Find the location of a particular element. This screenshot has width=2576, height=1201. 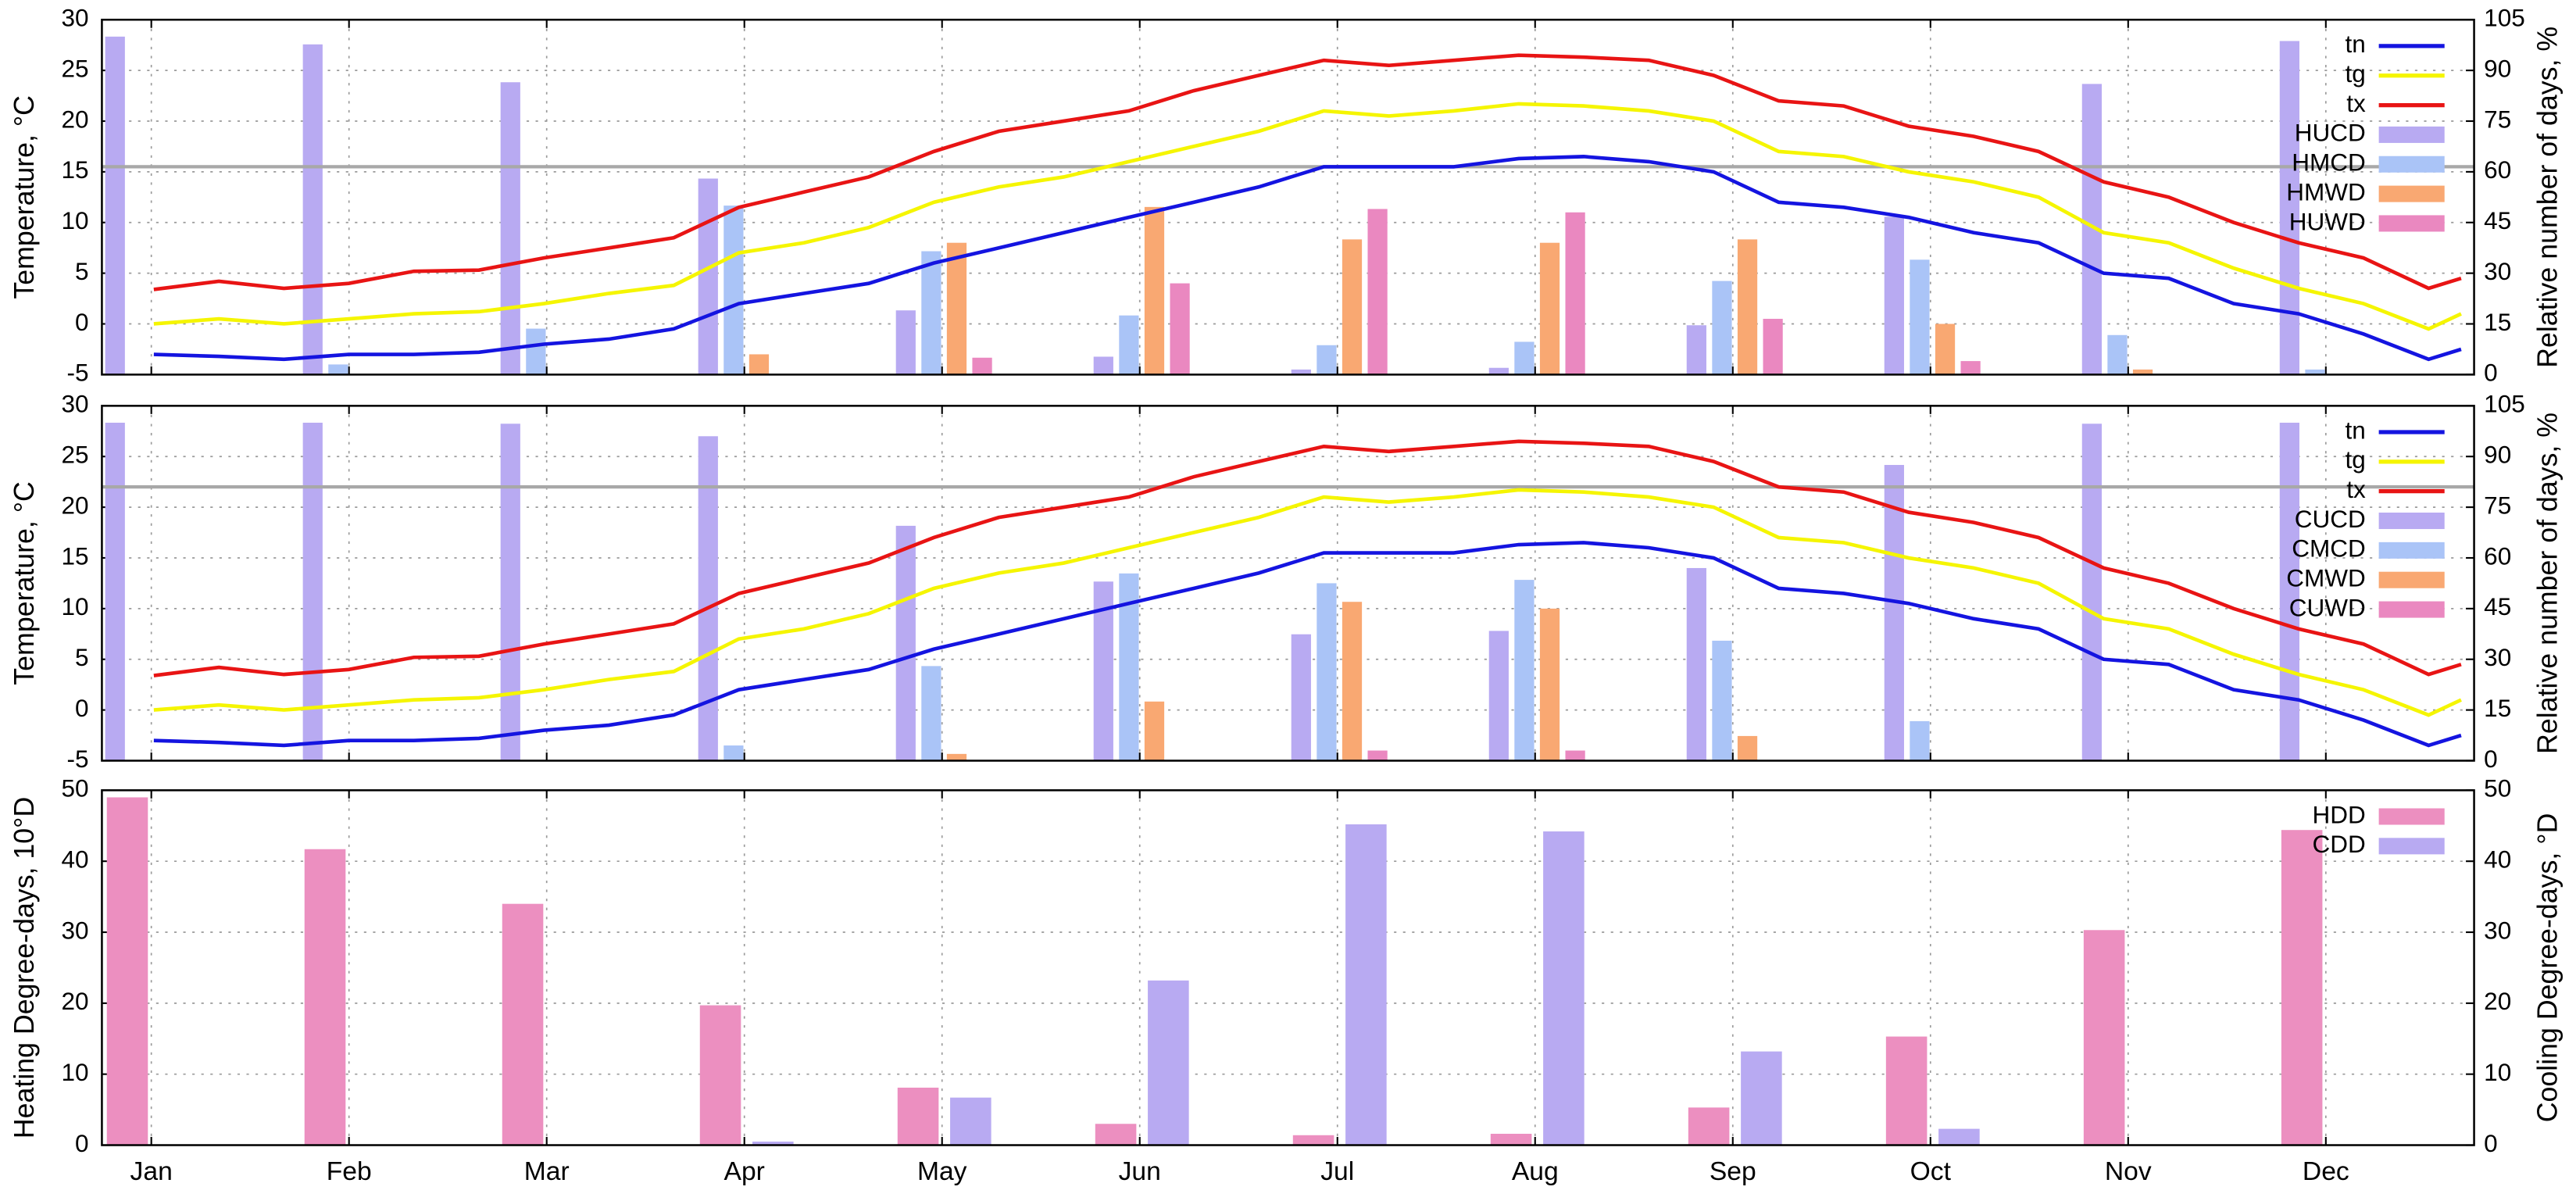

x-tick-label: Jun is located at coordinates (1140, 1171).